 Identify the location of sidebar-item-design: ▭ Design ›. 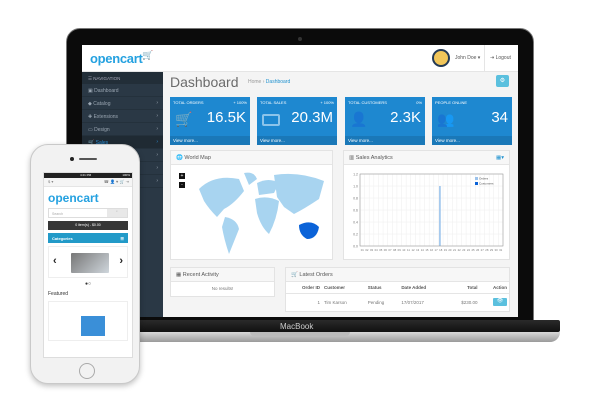
(122, 129).